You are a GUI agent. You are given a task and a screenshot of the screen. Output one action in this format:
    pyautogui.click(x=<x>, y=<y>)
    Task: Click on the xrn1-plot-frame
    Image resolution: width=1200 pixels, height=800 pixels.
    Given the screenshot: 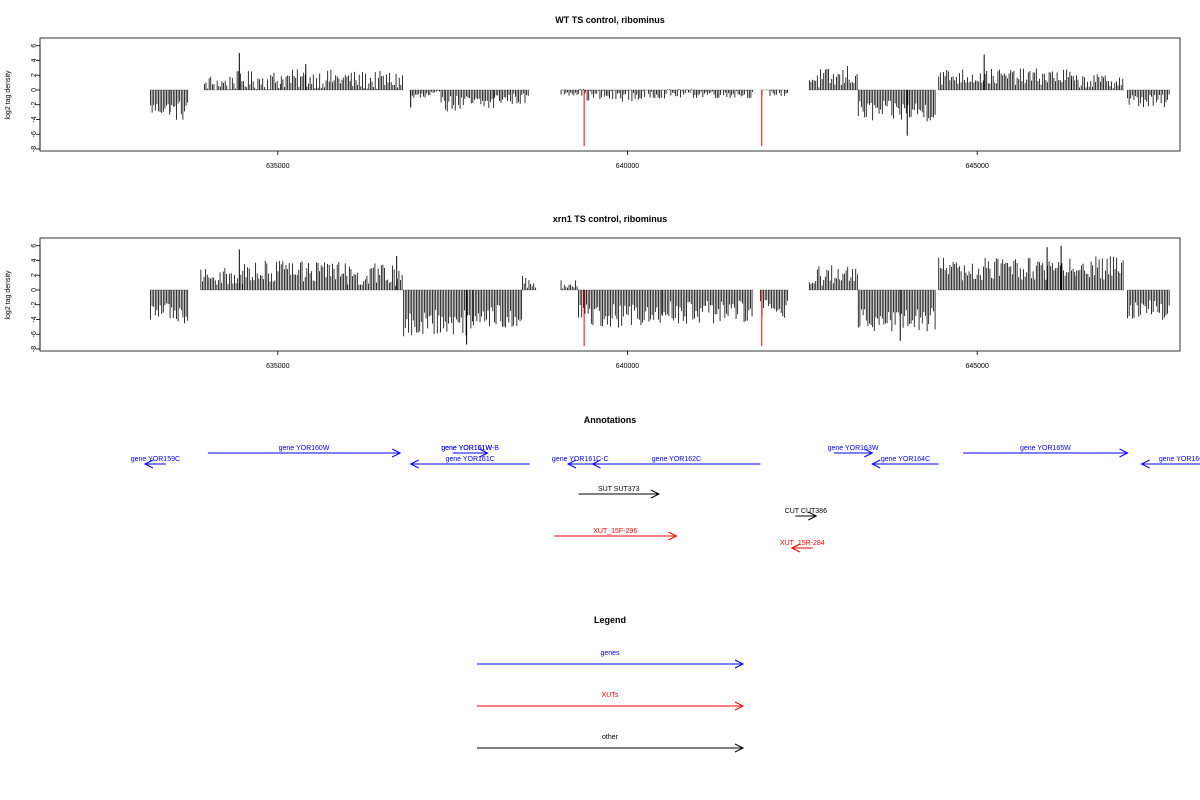 What is the action you would take?
    pyautogui.click(x=610, y=294)
    